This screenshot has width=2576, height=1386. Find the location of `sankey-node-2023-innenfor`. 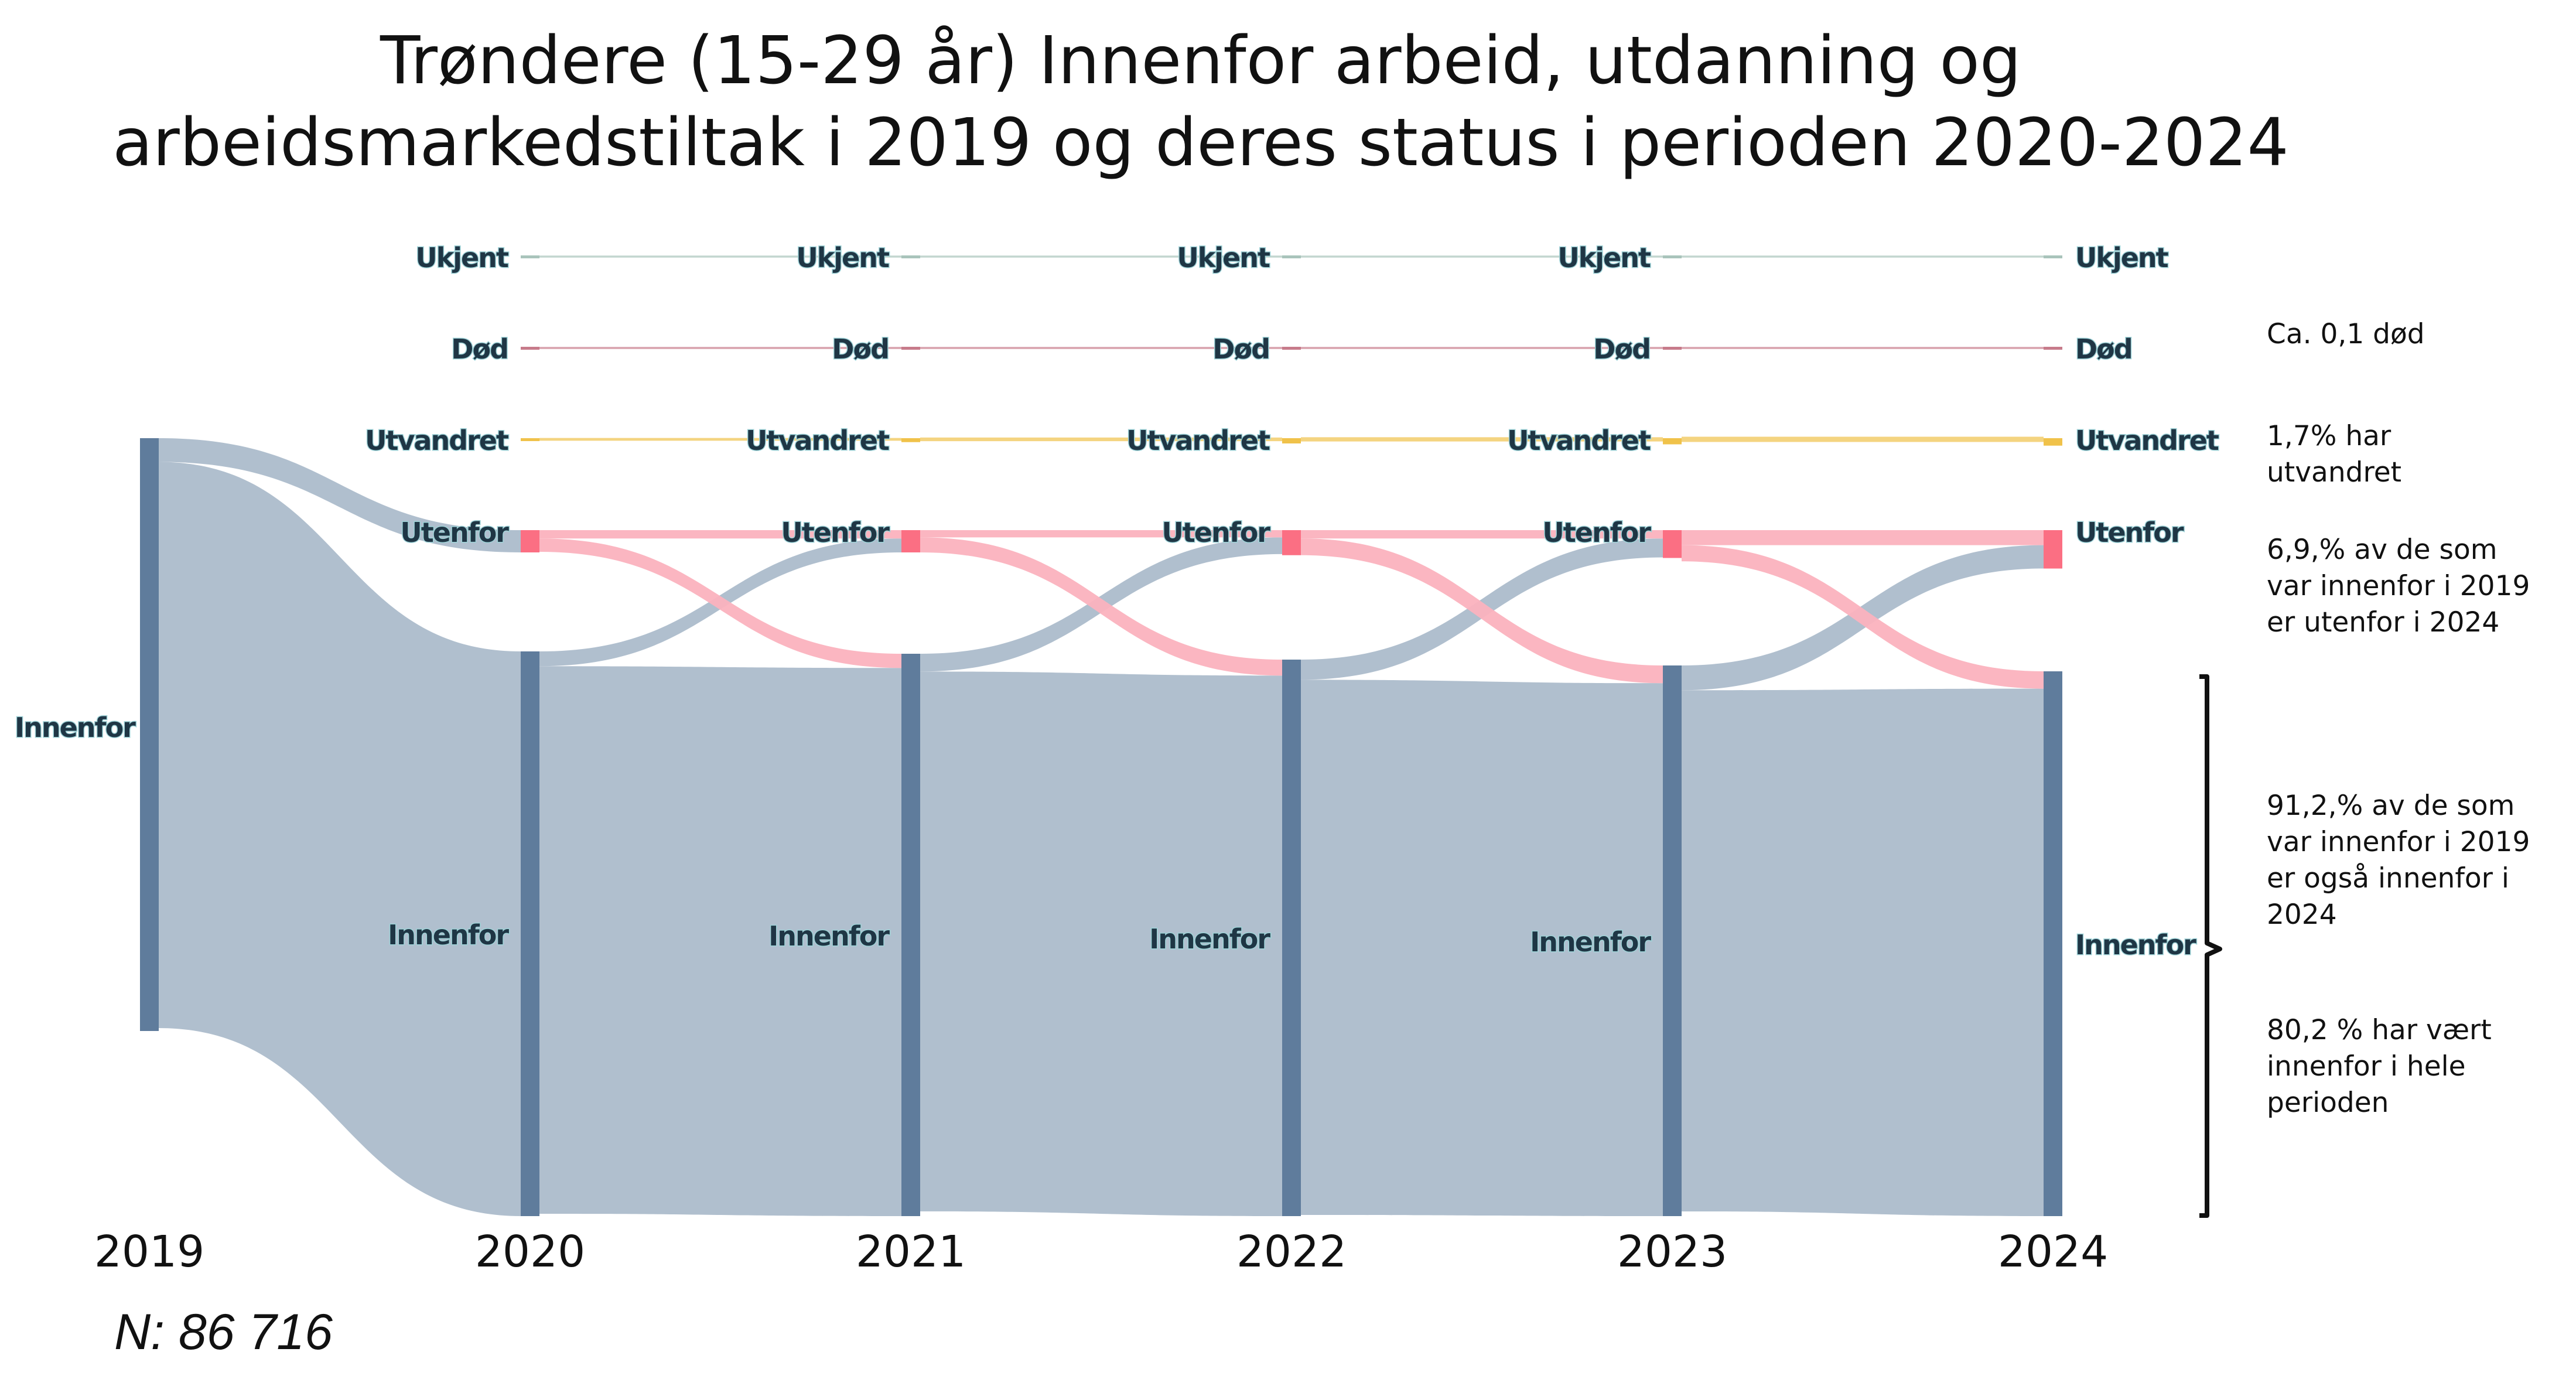

sankey-node-2023-innenfor is located at coordinates (1673, 940).